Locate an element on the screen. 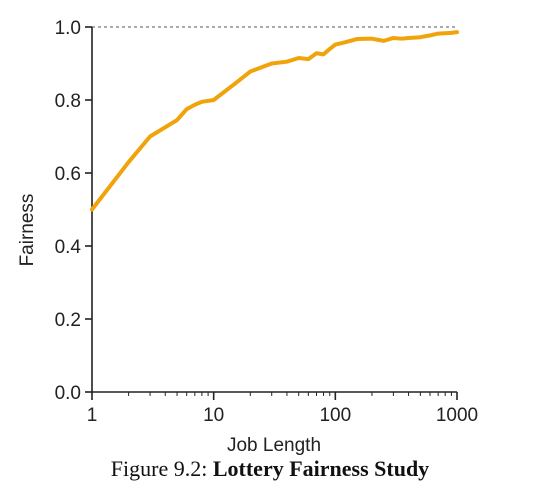 This screenshot has width=540, height=492. y-axis-title: Fairness is located at coordinates (27, 230).